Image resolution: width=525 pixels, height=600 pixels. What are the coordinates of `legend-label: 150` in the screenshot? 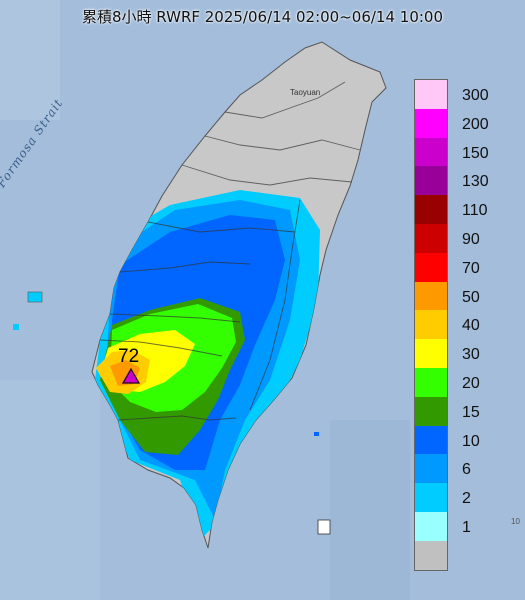 It's located at (475, 153).